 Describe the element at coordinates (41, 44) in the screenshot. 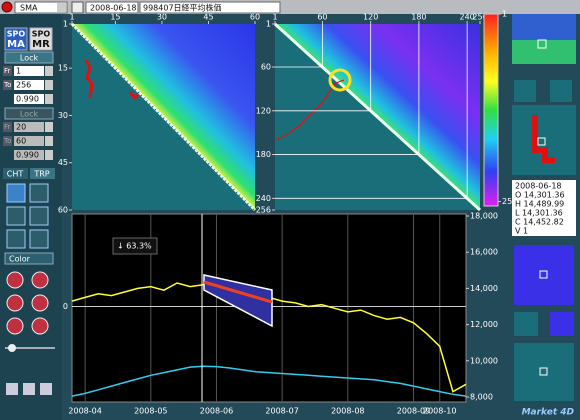

I see `badge-bottom: MR` at that location.